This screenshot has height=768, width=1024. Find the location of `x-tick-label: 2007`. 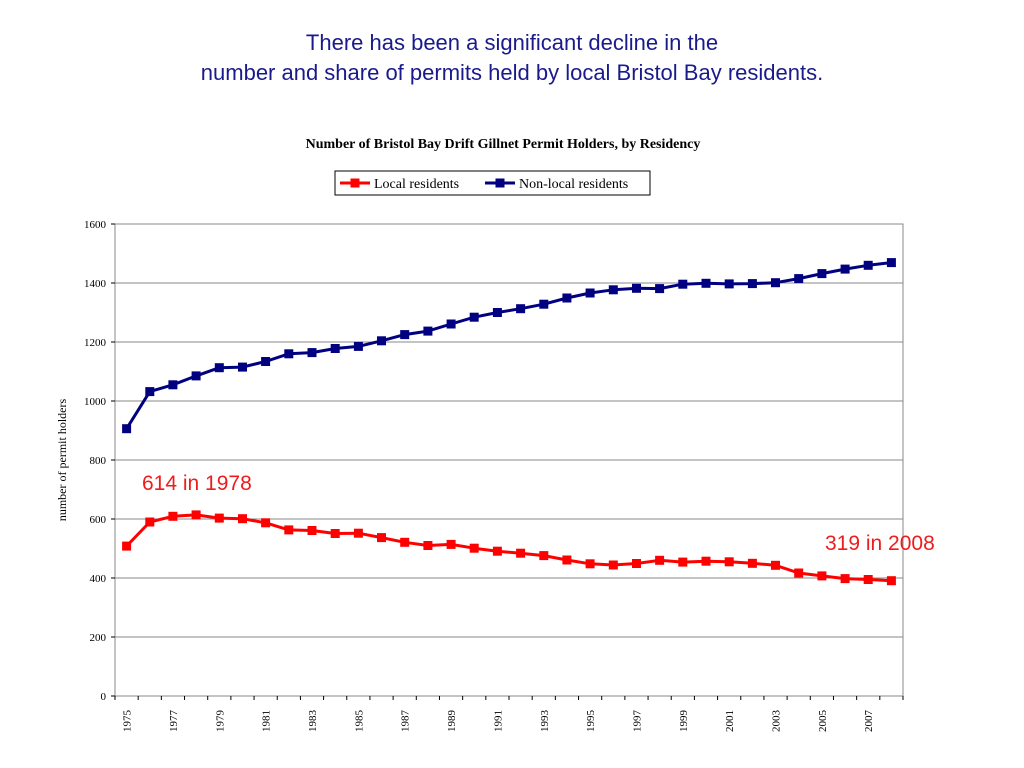

x-tick-label: 2007 is located at coordinates (869, 721).